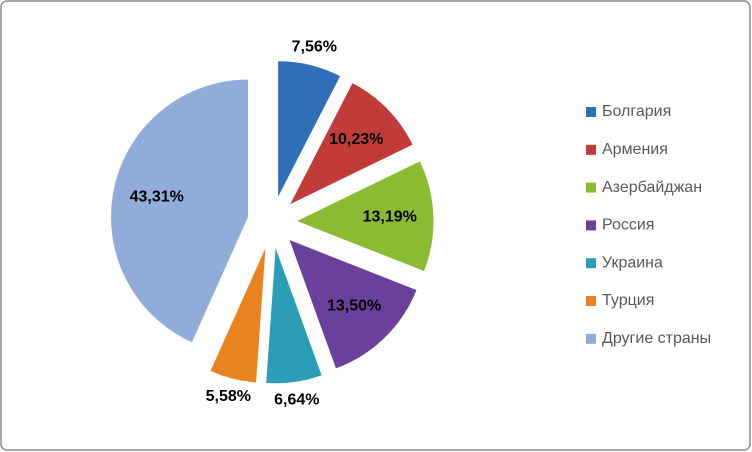  I want to click on value-label: 13,19%, so click(390, 217).